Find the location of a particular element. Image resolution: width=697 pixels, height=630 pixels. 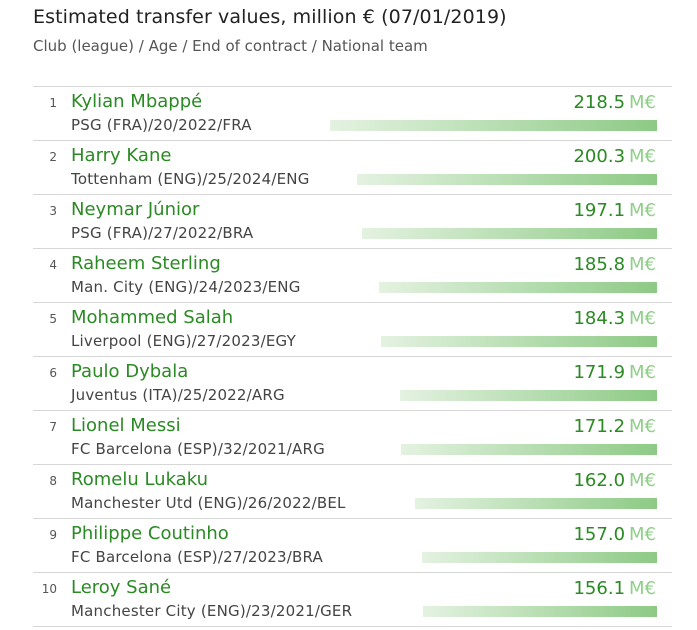

player-name: Lionel Messi is located at coordinates (126, 425).